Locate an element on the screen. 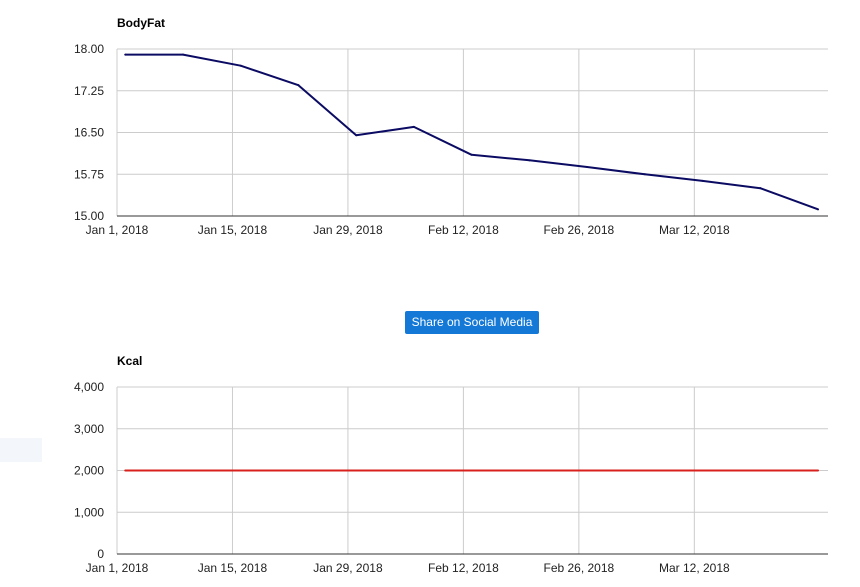  y-tick-label: 15.75 is located at coordinates (89, 174).